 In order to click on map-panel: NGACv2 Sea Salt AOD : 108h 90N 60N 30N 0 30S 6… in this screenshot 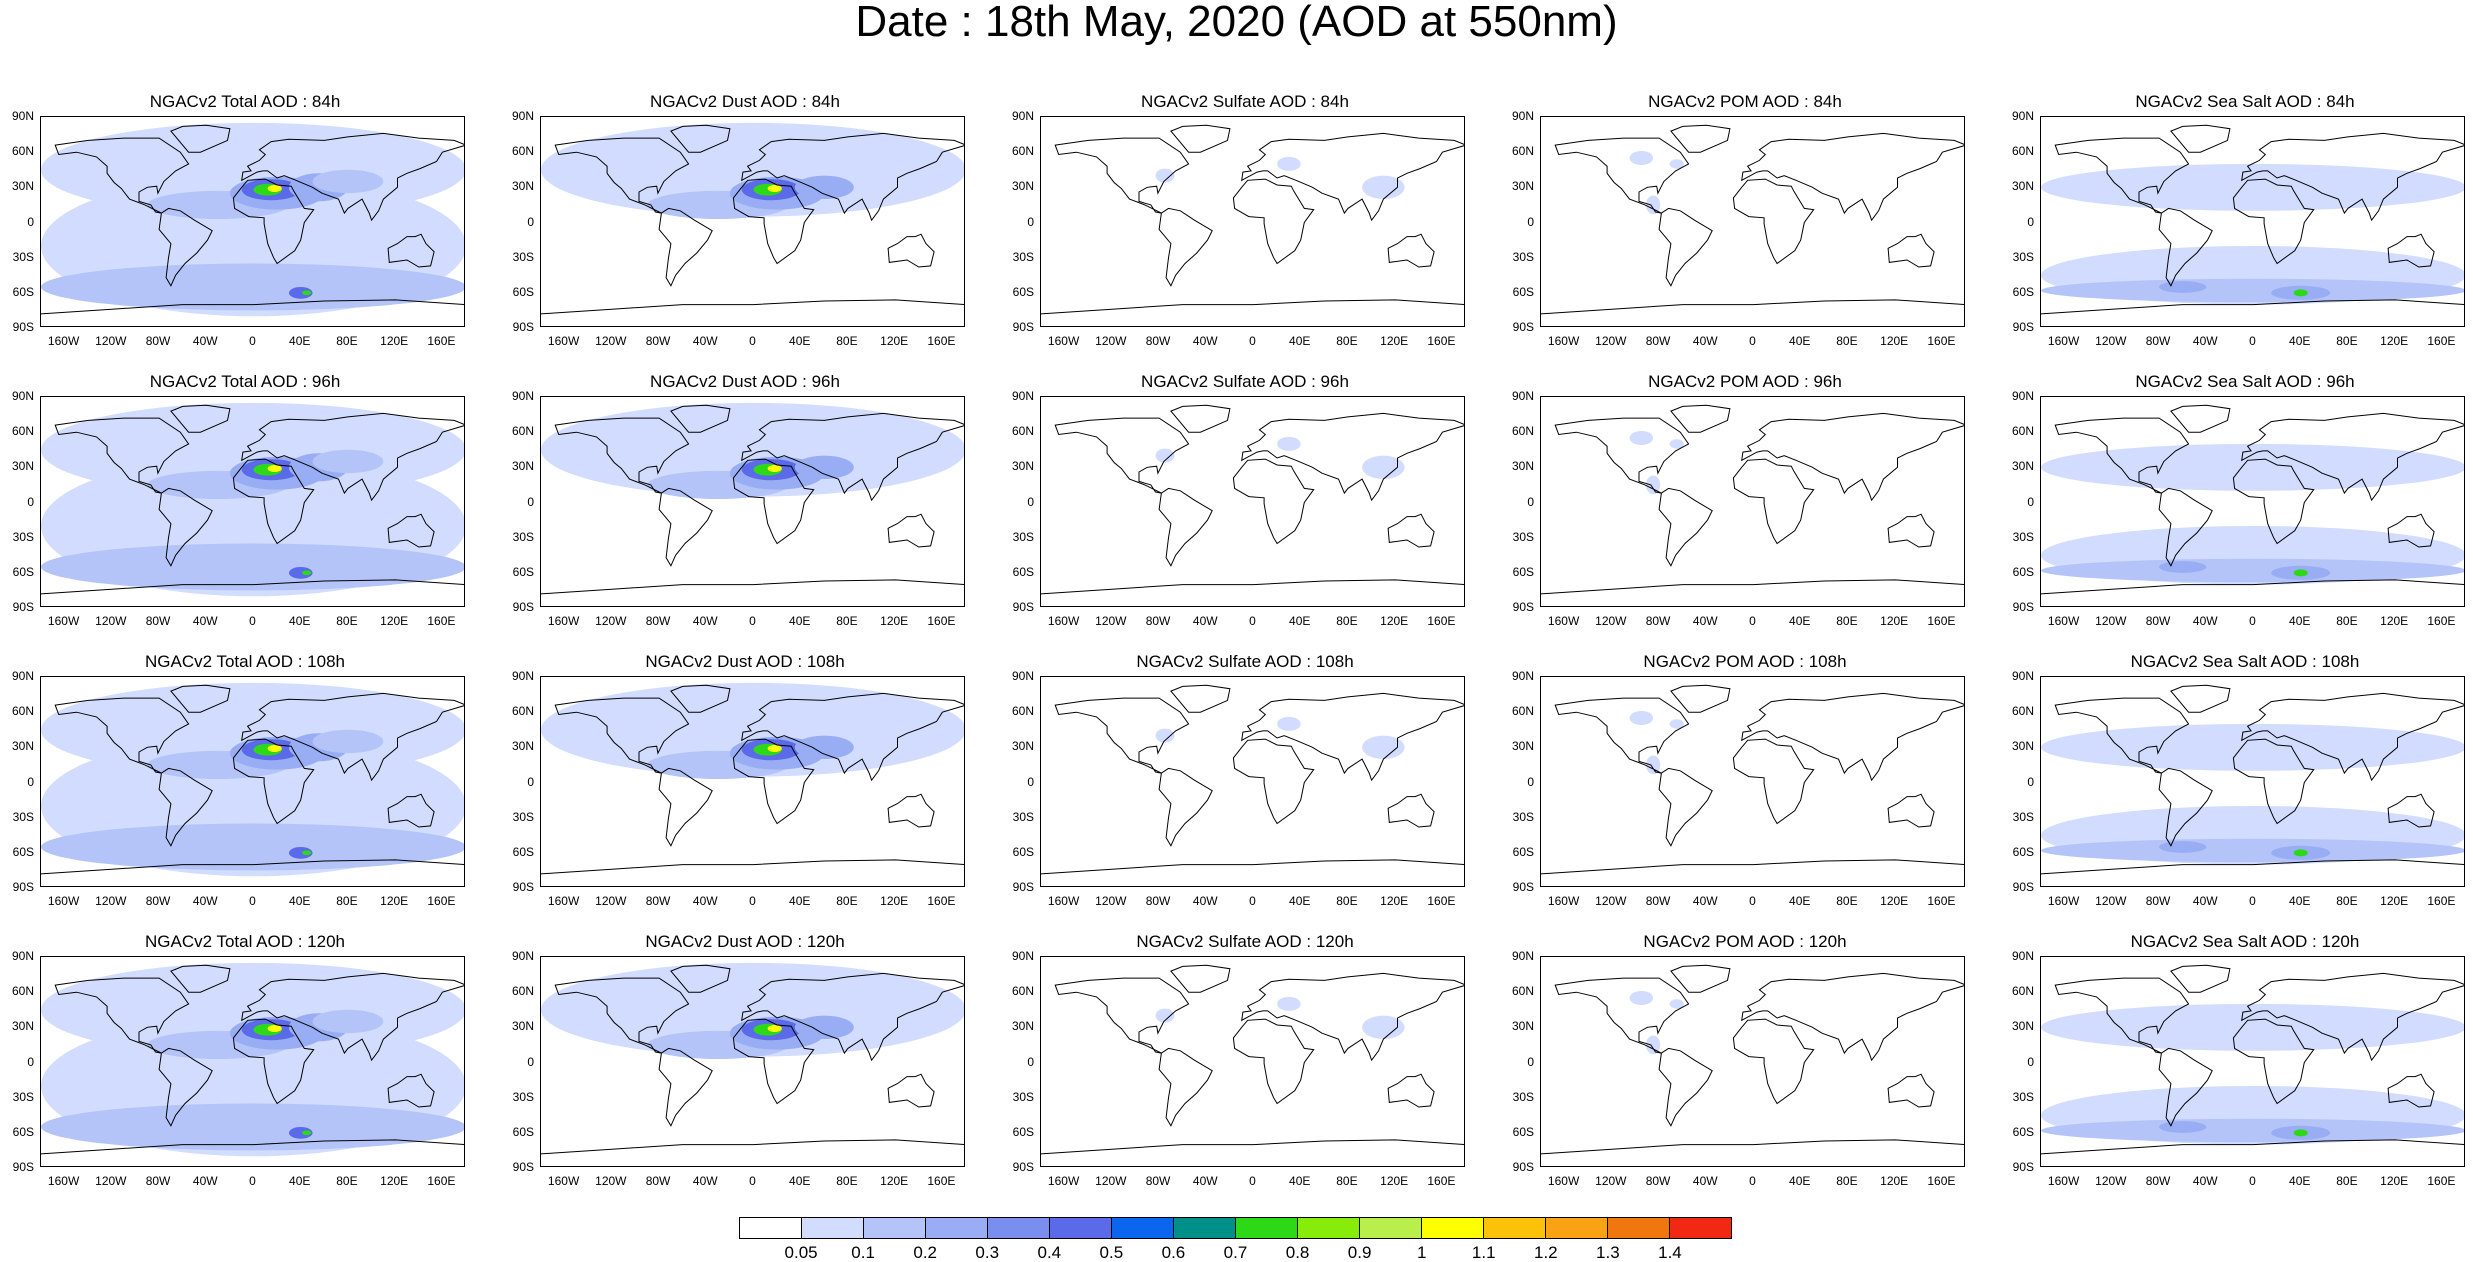, I will do `click(2236, 779)`.